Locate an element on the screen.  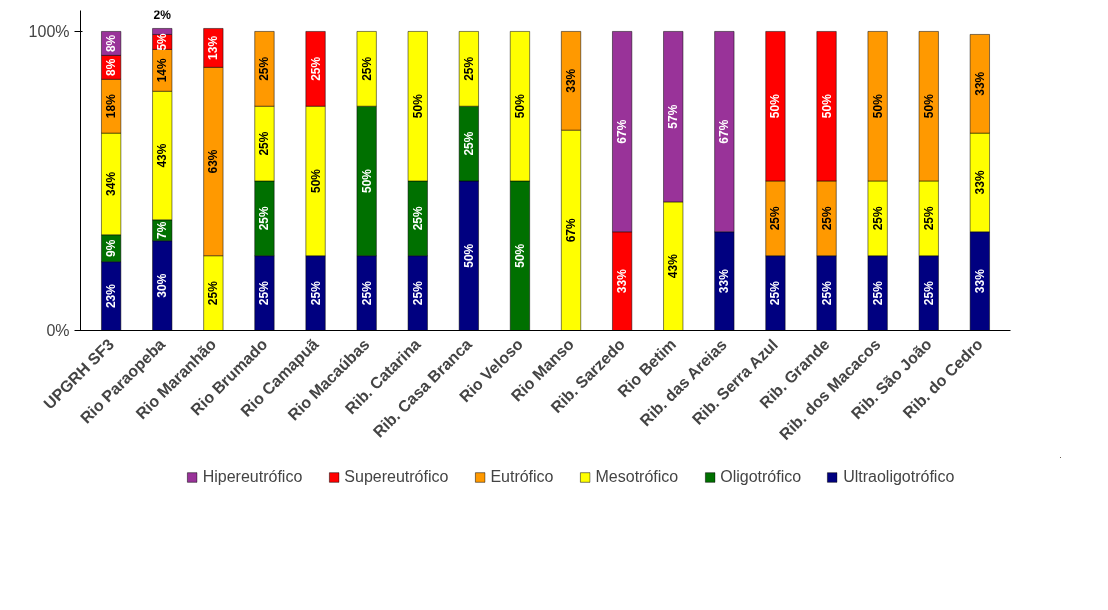
data-label: 34% is located at coordinates (111, 183).